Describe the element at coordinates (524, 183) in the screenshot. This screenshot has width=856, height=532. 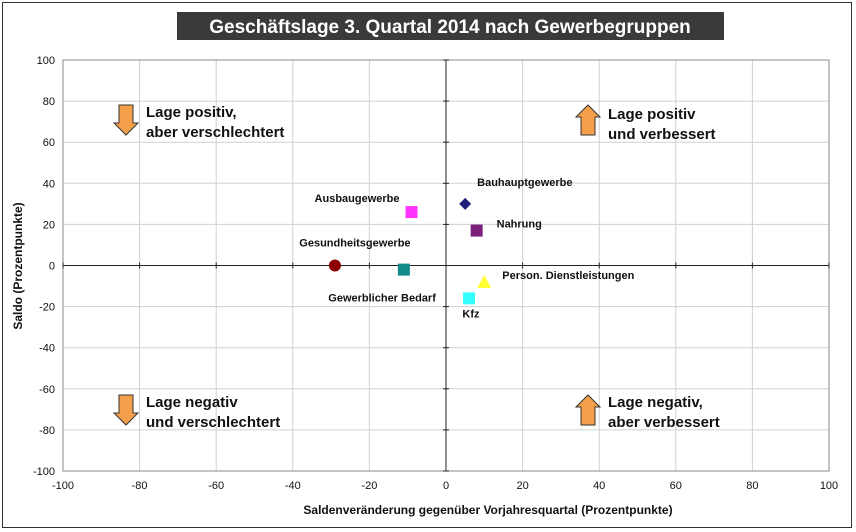
I see `point-label: Bauhauptgewerbe` at that location.